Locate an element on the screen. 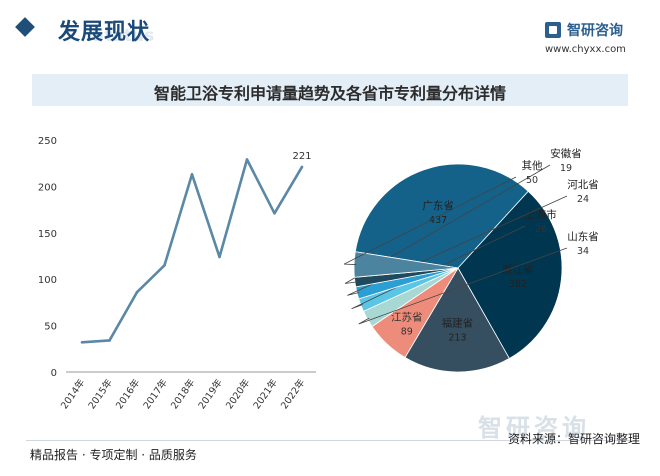 The width and height of the screenshot is (660, 476). x-tick-label: 2017年 is located at coordinates (155, 393).